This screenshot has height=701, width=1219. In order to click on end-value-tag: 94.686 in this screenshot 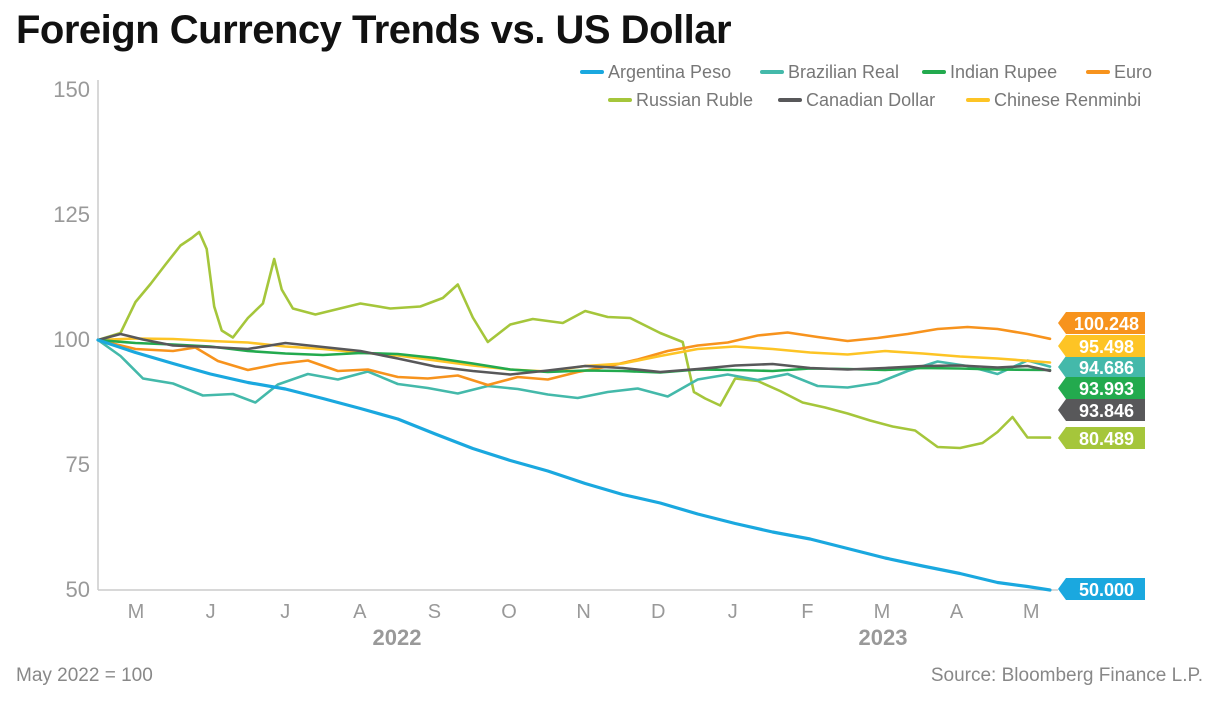, I will do `click(1101, 367)`.